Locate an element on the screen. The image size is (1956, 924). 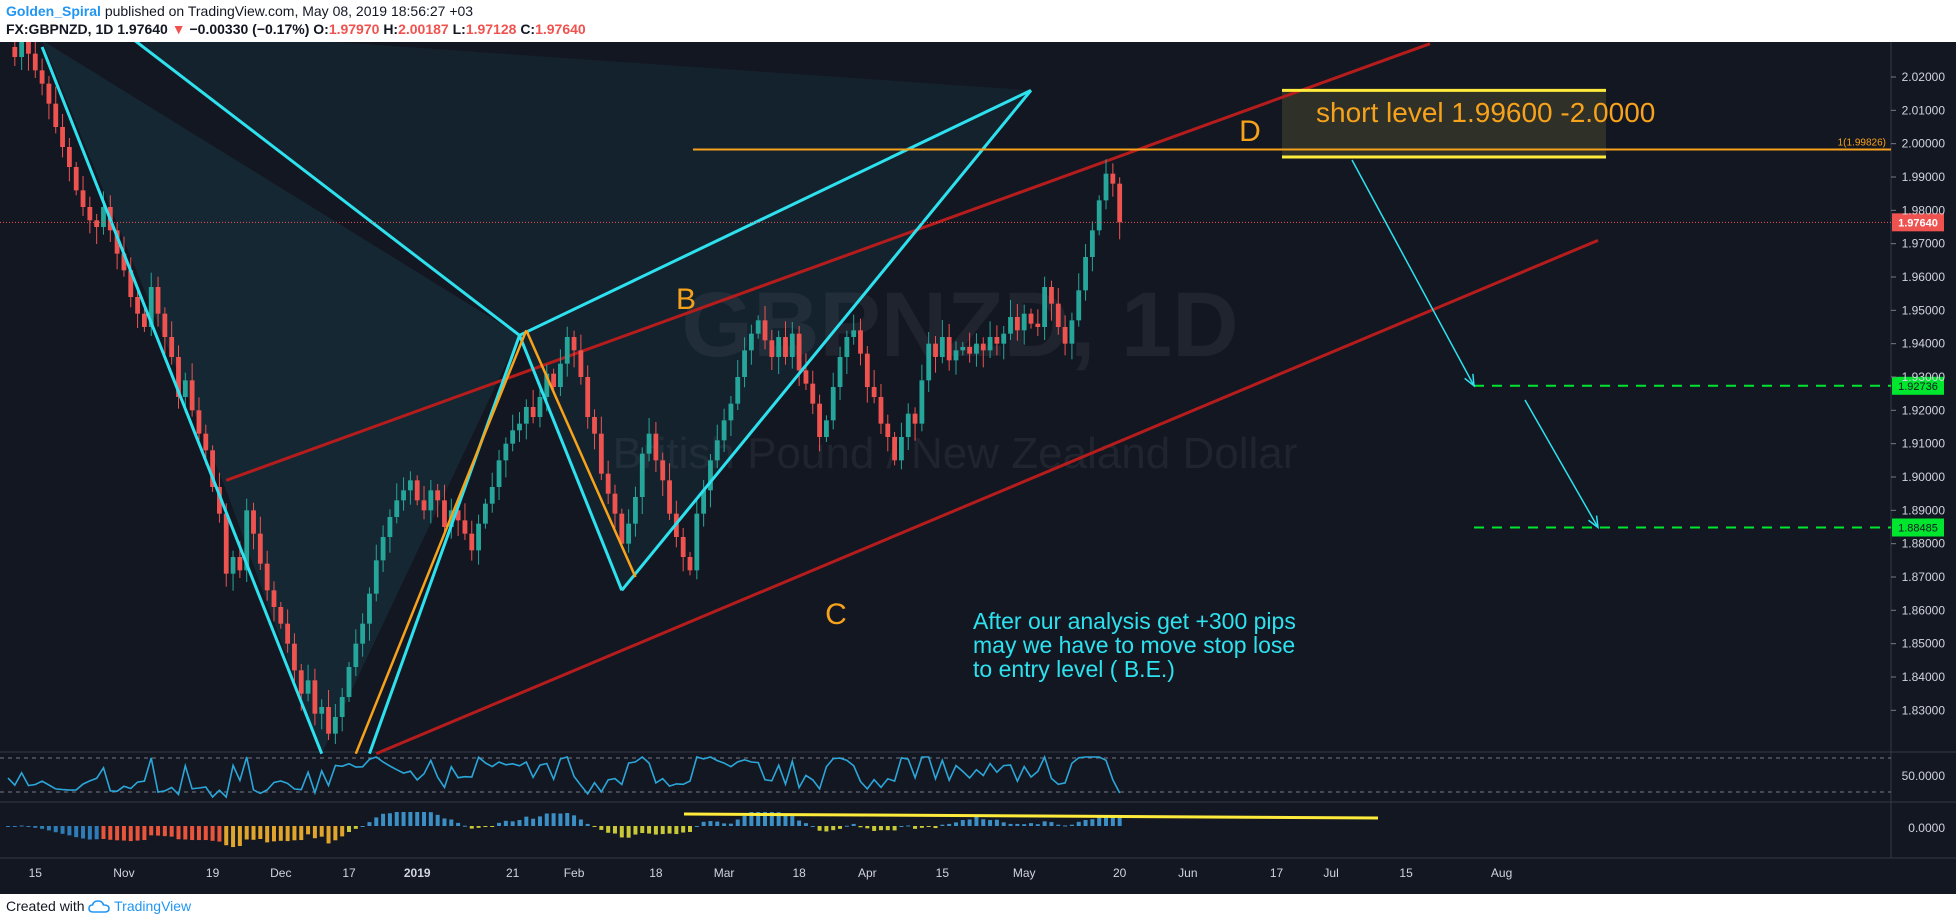
rsi-line is located at coordinates (564, 776).